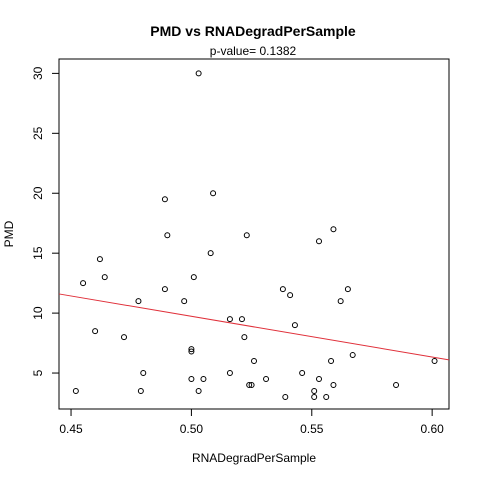  I want to click on regression-line, so click(254, 327).